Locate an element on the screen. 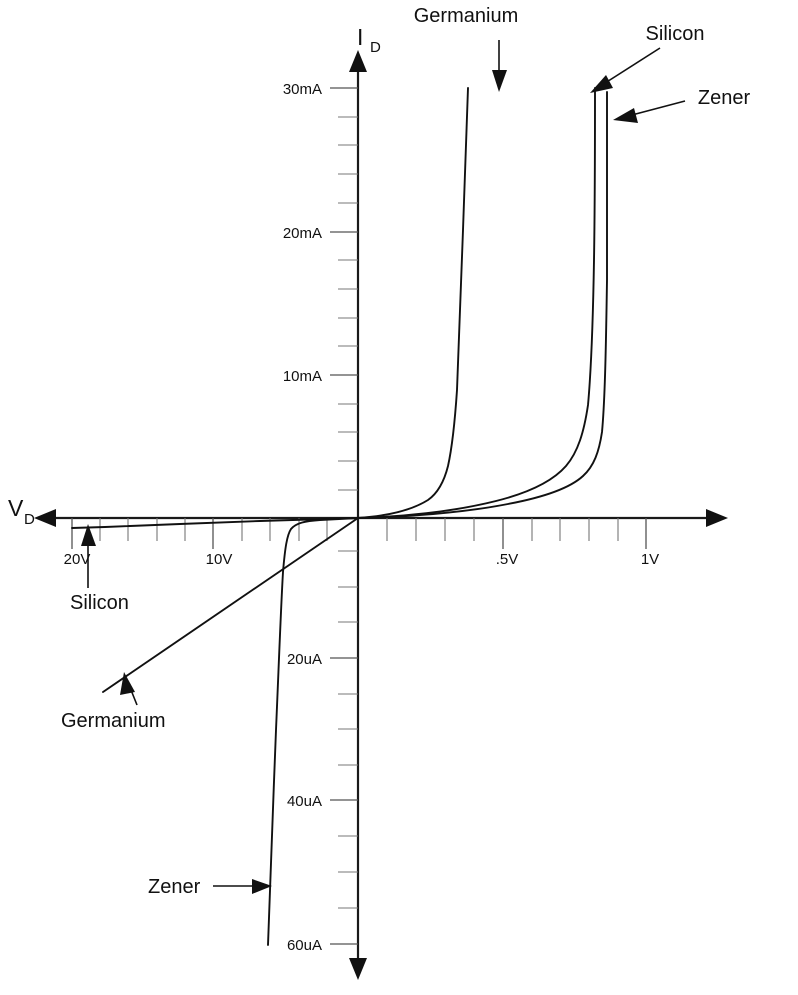 The image size is (798, 995). x-axis-title: V is located at coordinates (16, 508).